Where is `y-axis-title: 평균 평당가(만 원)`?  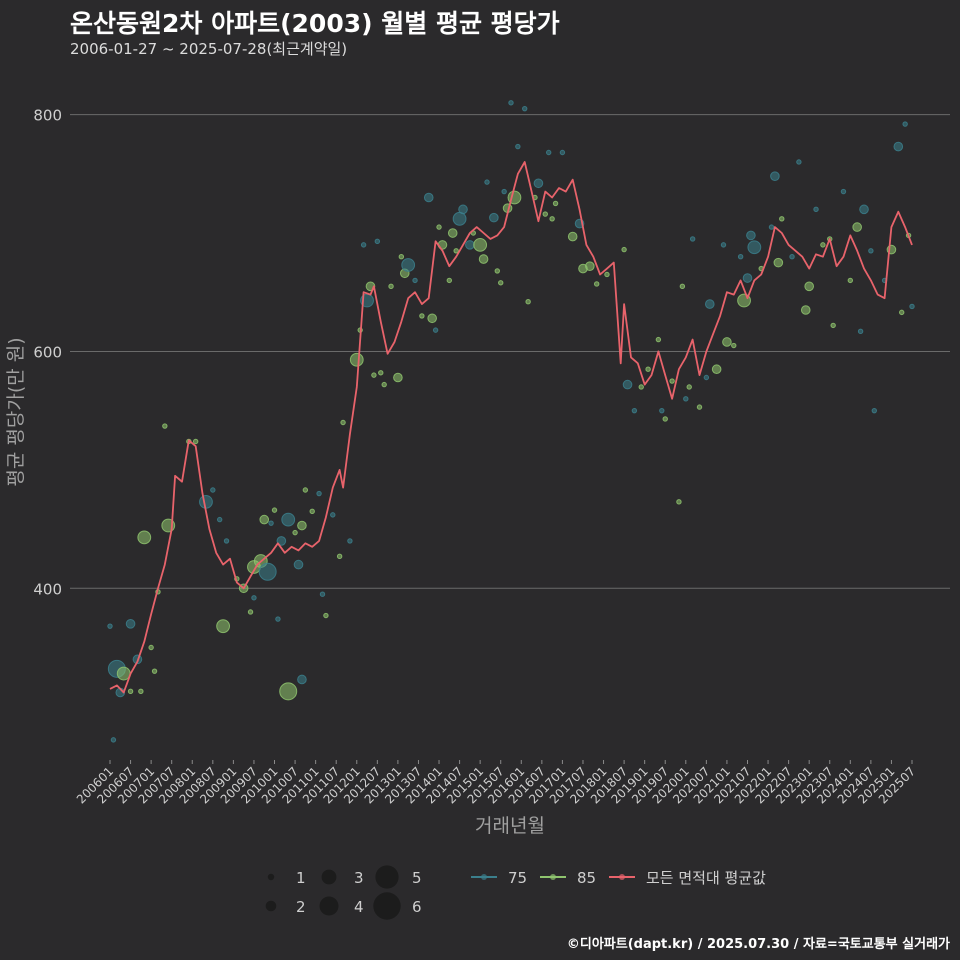
y-axis-title: 평균 평당가(만 원) is located at coordinates (16, 411).